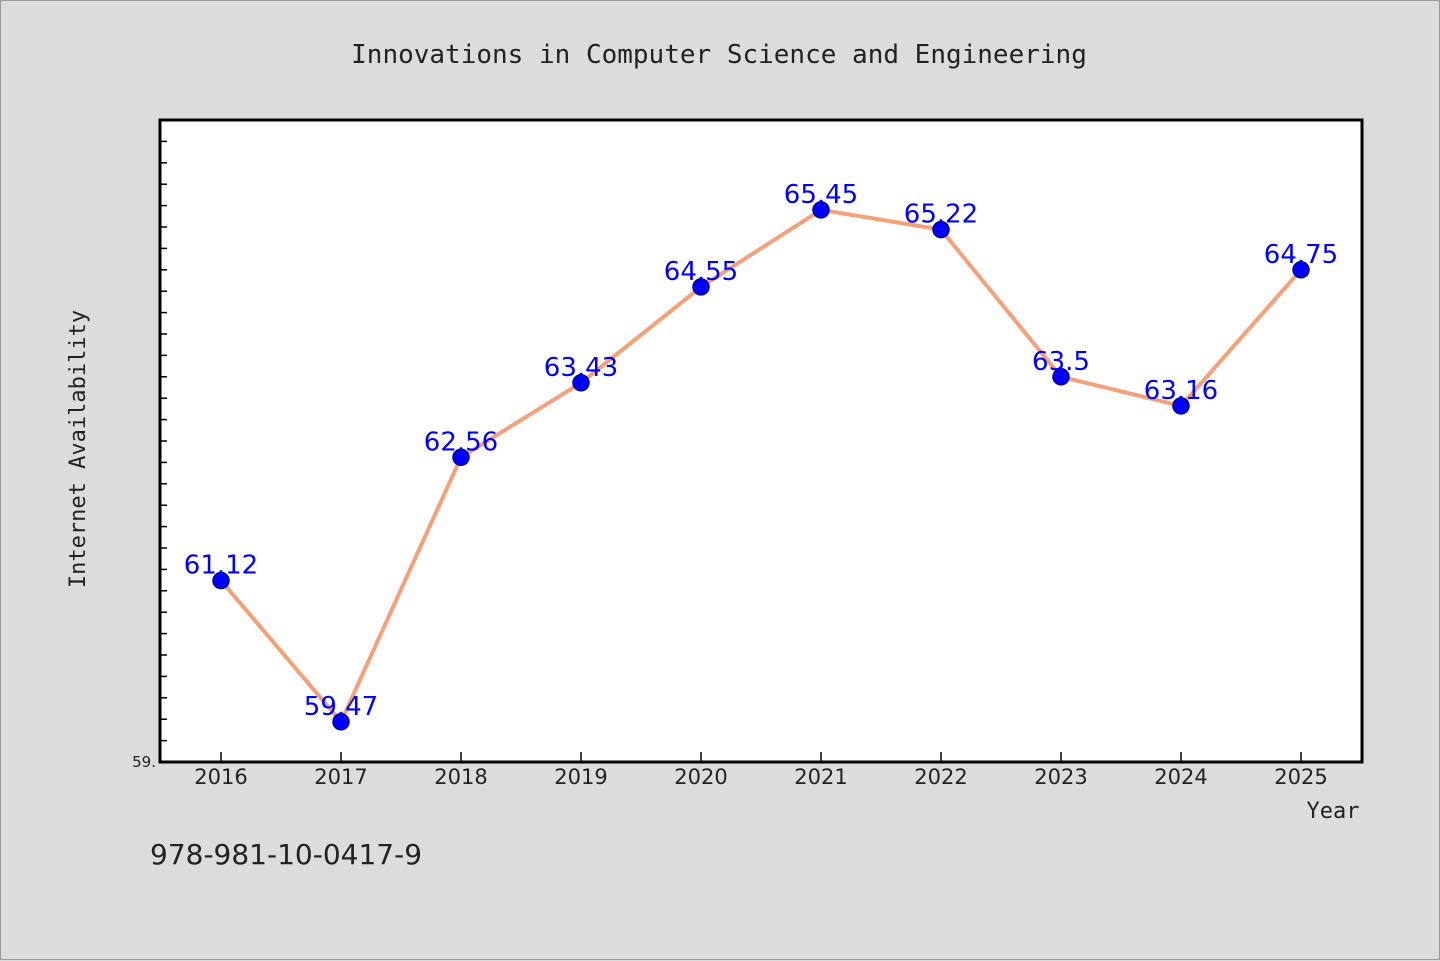 Image resolution: width=1440 pixels, height=961 pixels. What do you see at coordinates (821, 195) in the screenshot?
I see `data-label: 65.45` at bounding box center [821, 195].